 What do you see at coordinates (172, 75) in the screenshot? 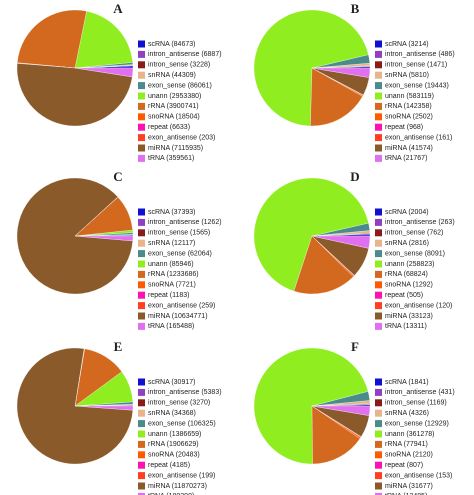
I see `legend-label: snRNA (44309)` at bounding box center [172, 75].